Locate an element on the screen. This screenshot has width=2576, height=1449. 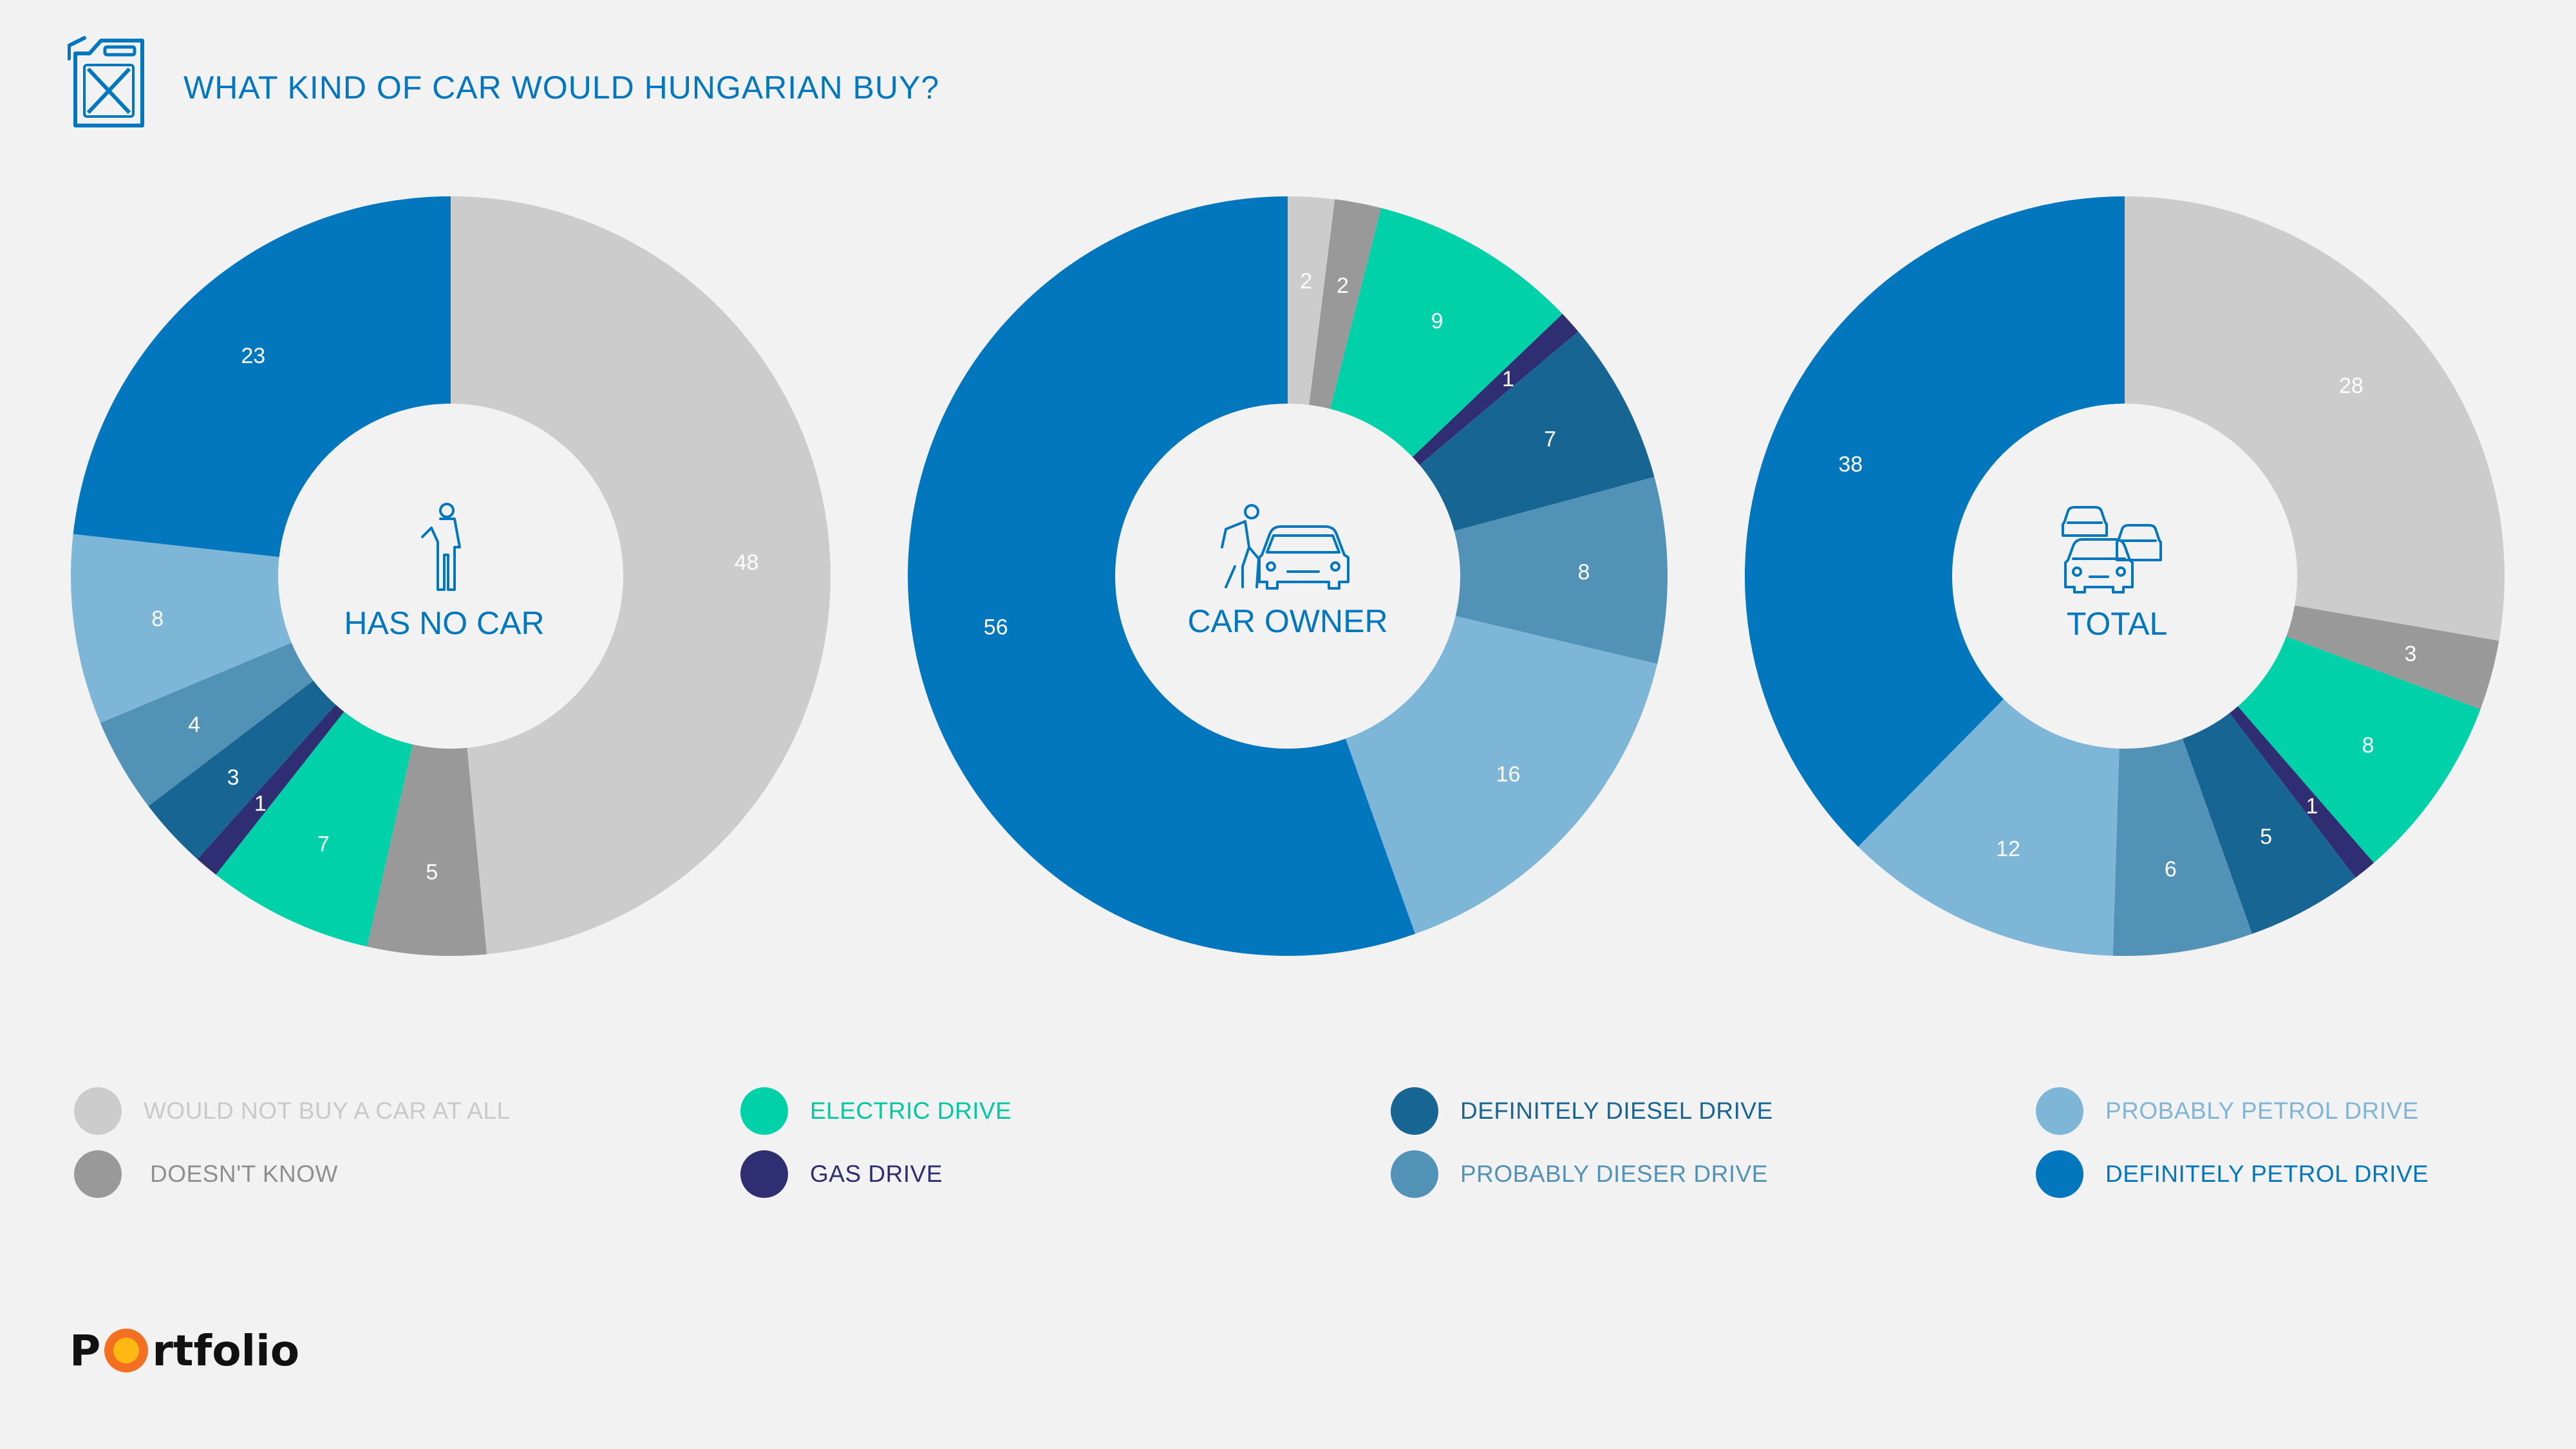
legend-item-prob_petrol: PROBABLY PETROL DRIVE is located at coordinates (2227, 1111).